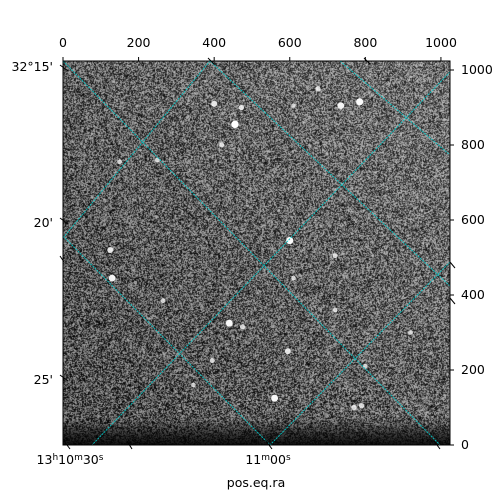 The height and width of the screenshot is (500, 500). Describe the element at coordinates (164, 459) in the screenshot. I see `ra-axis: 13h10m30s 11m00s 13h10m30s 11m00s` at that location.